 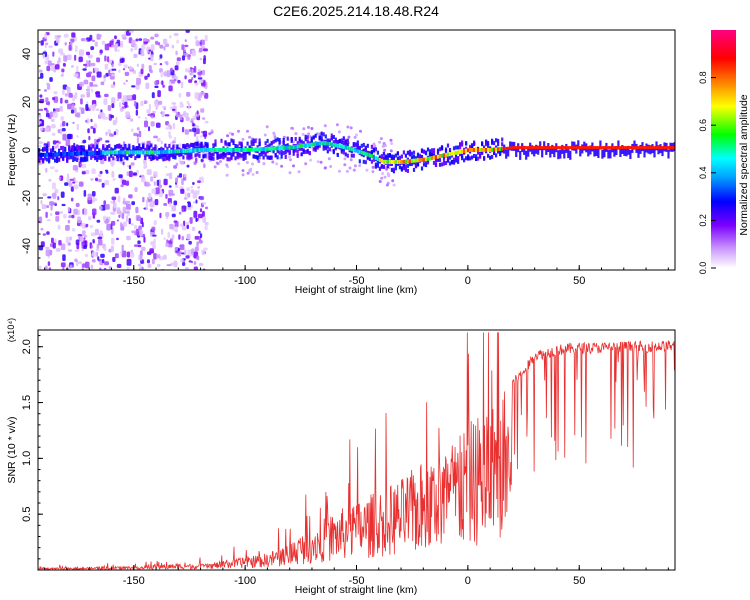 I want to click on snr-y-ticks: 0.51.01.52.0, so click(x=32, y=453).